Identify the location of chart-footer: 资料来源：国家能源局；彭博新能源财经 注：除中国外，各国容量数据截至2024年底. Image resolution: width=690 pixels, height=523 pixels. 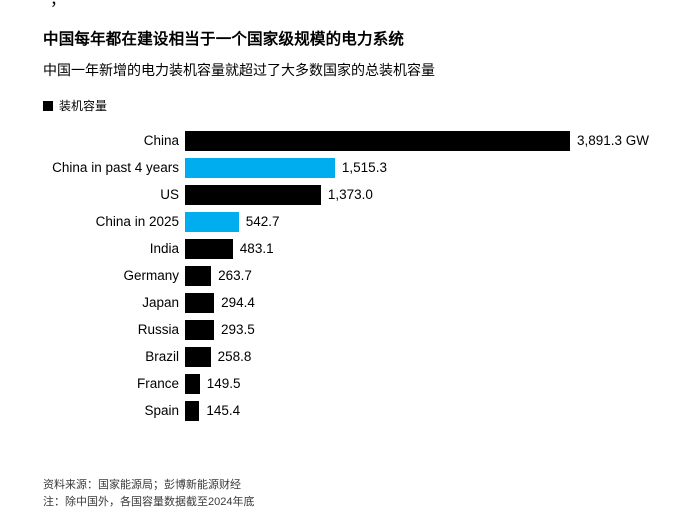
(148, 493).